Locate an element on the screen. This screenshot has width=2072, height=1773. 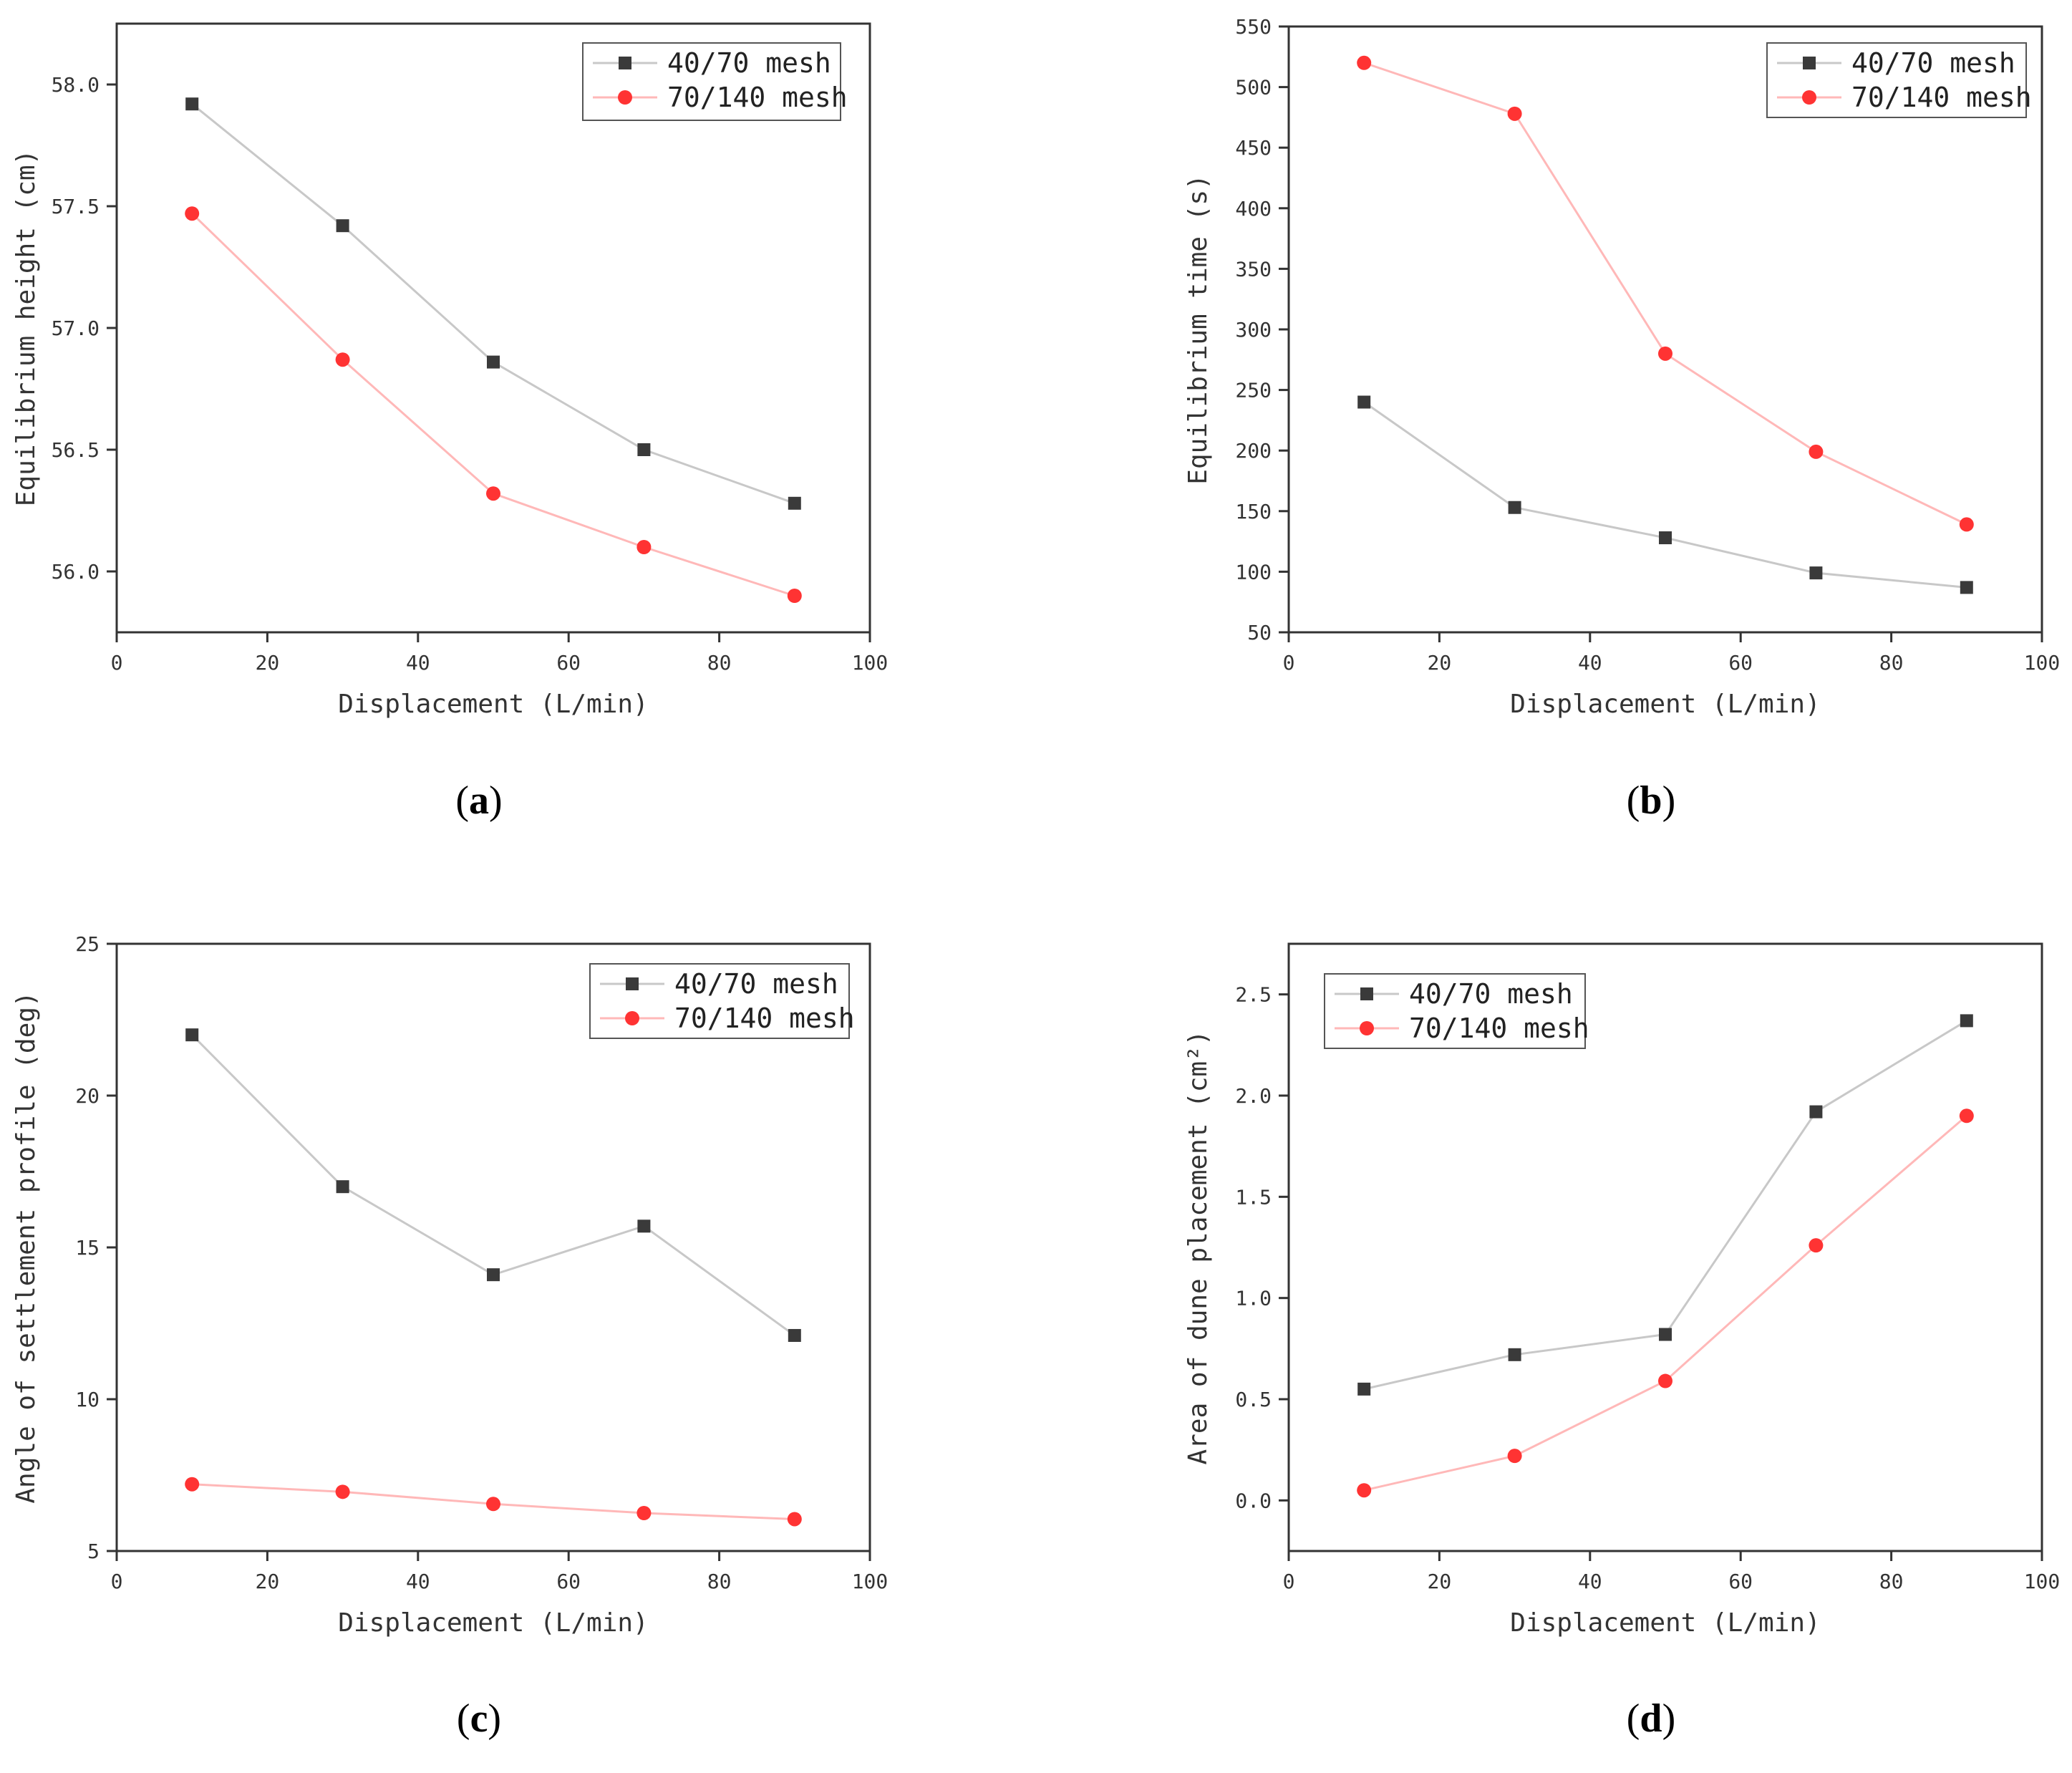
y-axis-title: Equilibrium height (cm) is located at coordinates (26, 328).